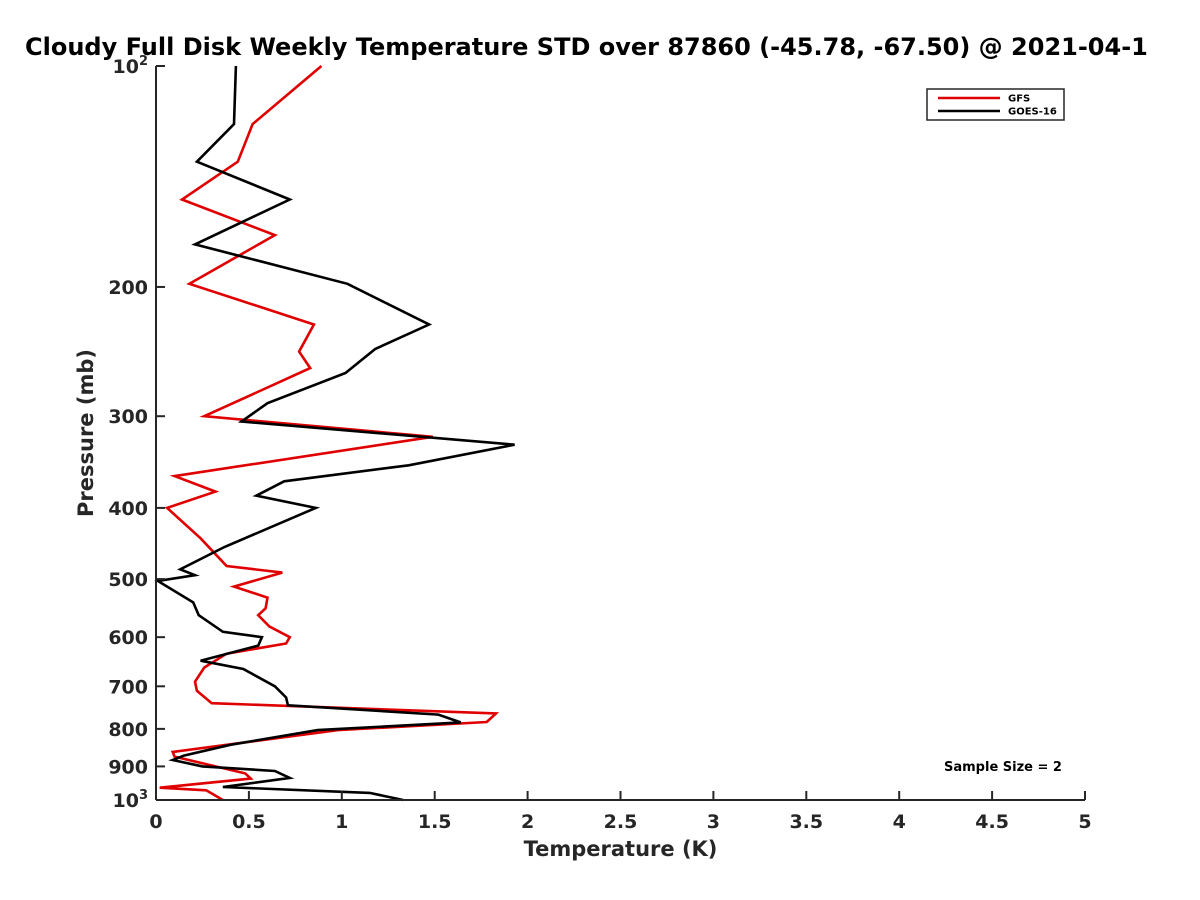 Image resolution: width=1200 pixels, height=900 pixels. Describe the element at coordinates (992, 822) in the screenshot. I see `x-tick-label: 4.5` at that location.